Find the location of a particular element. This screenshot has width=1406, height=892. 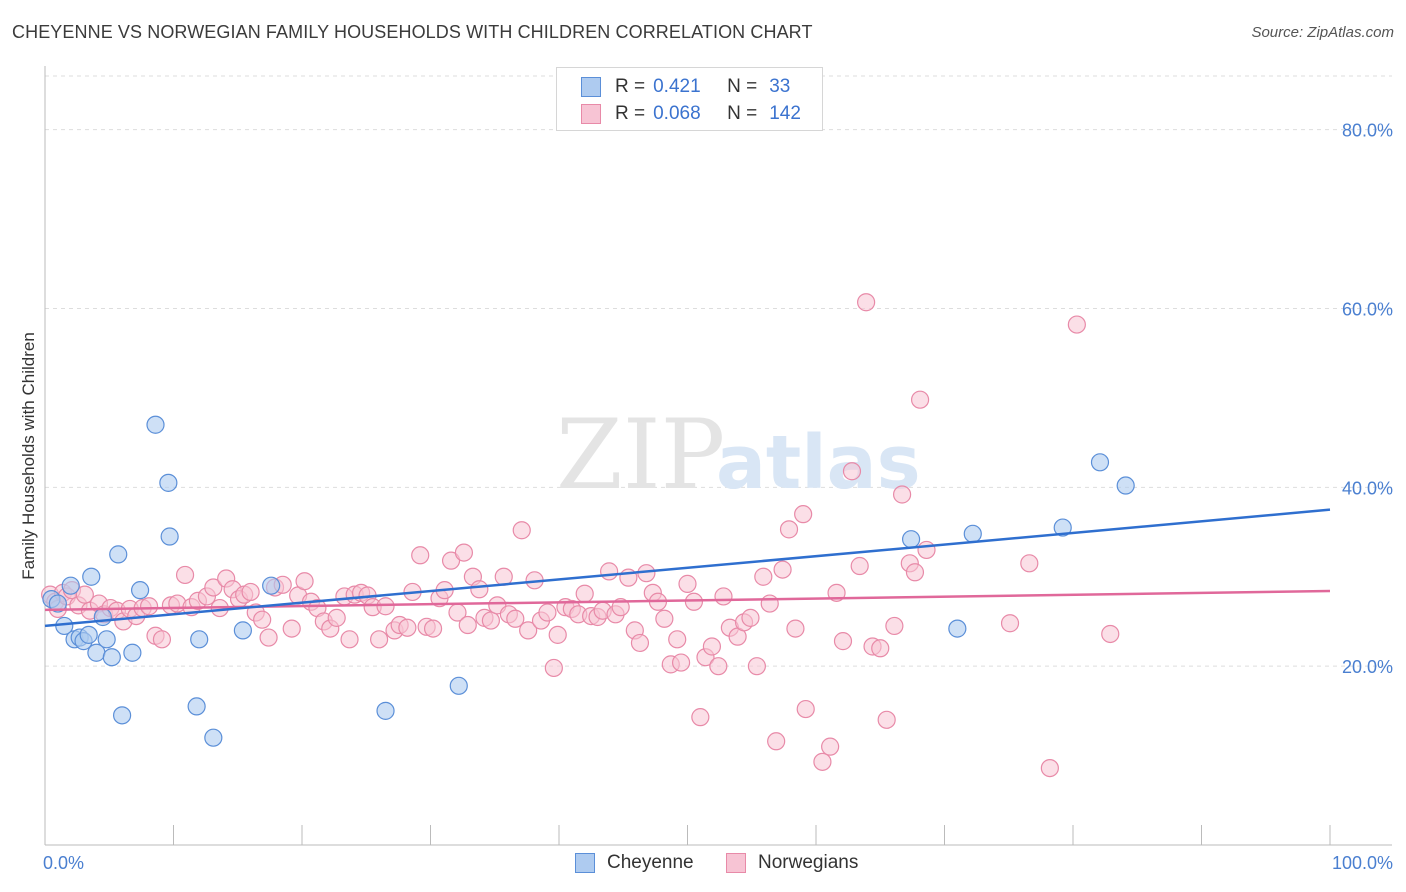

legend-row-norwegians: R = 0.068 N = 142 is located at coordinates (691, 114).